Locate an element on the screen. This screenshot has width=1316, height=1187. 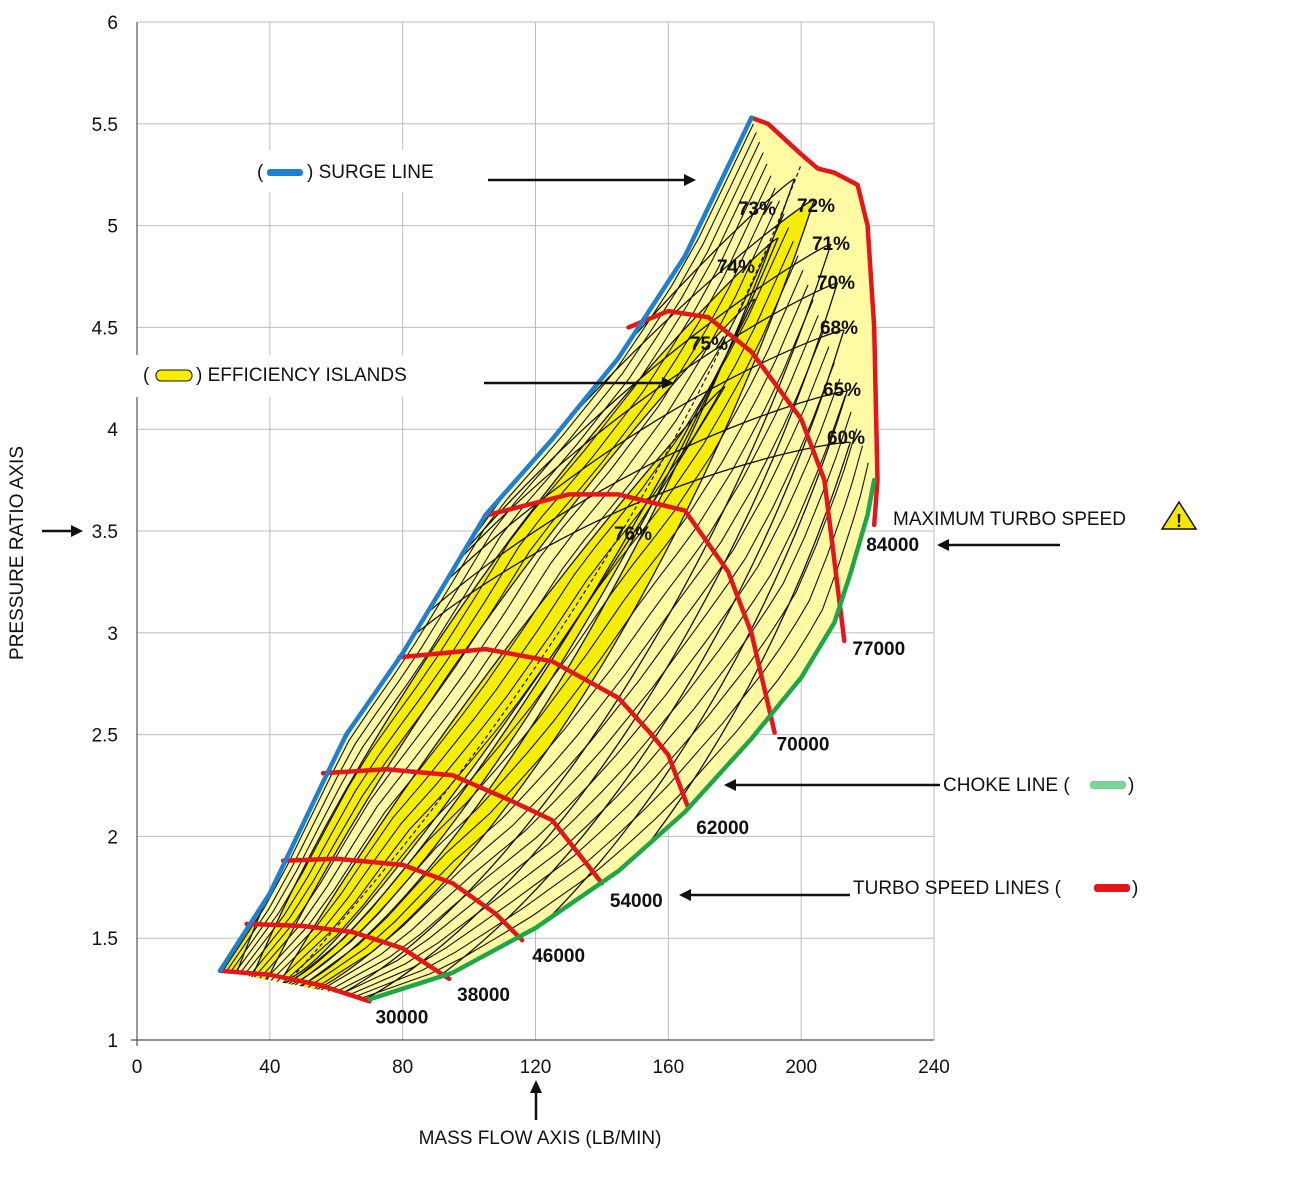
y-axis-title: PRESSURE RATIO AXIS is located at coordinates (17, 553).